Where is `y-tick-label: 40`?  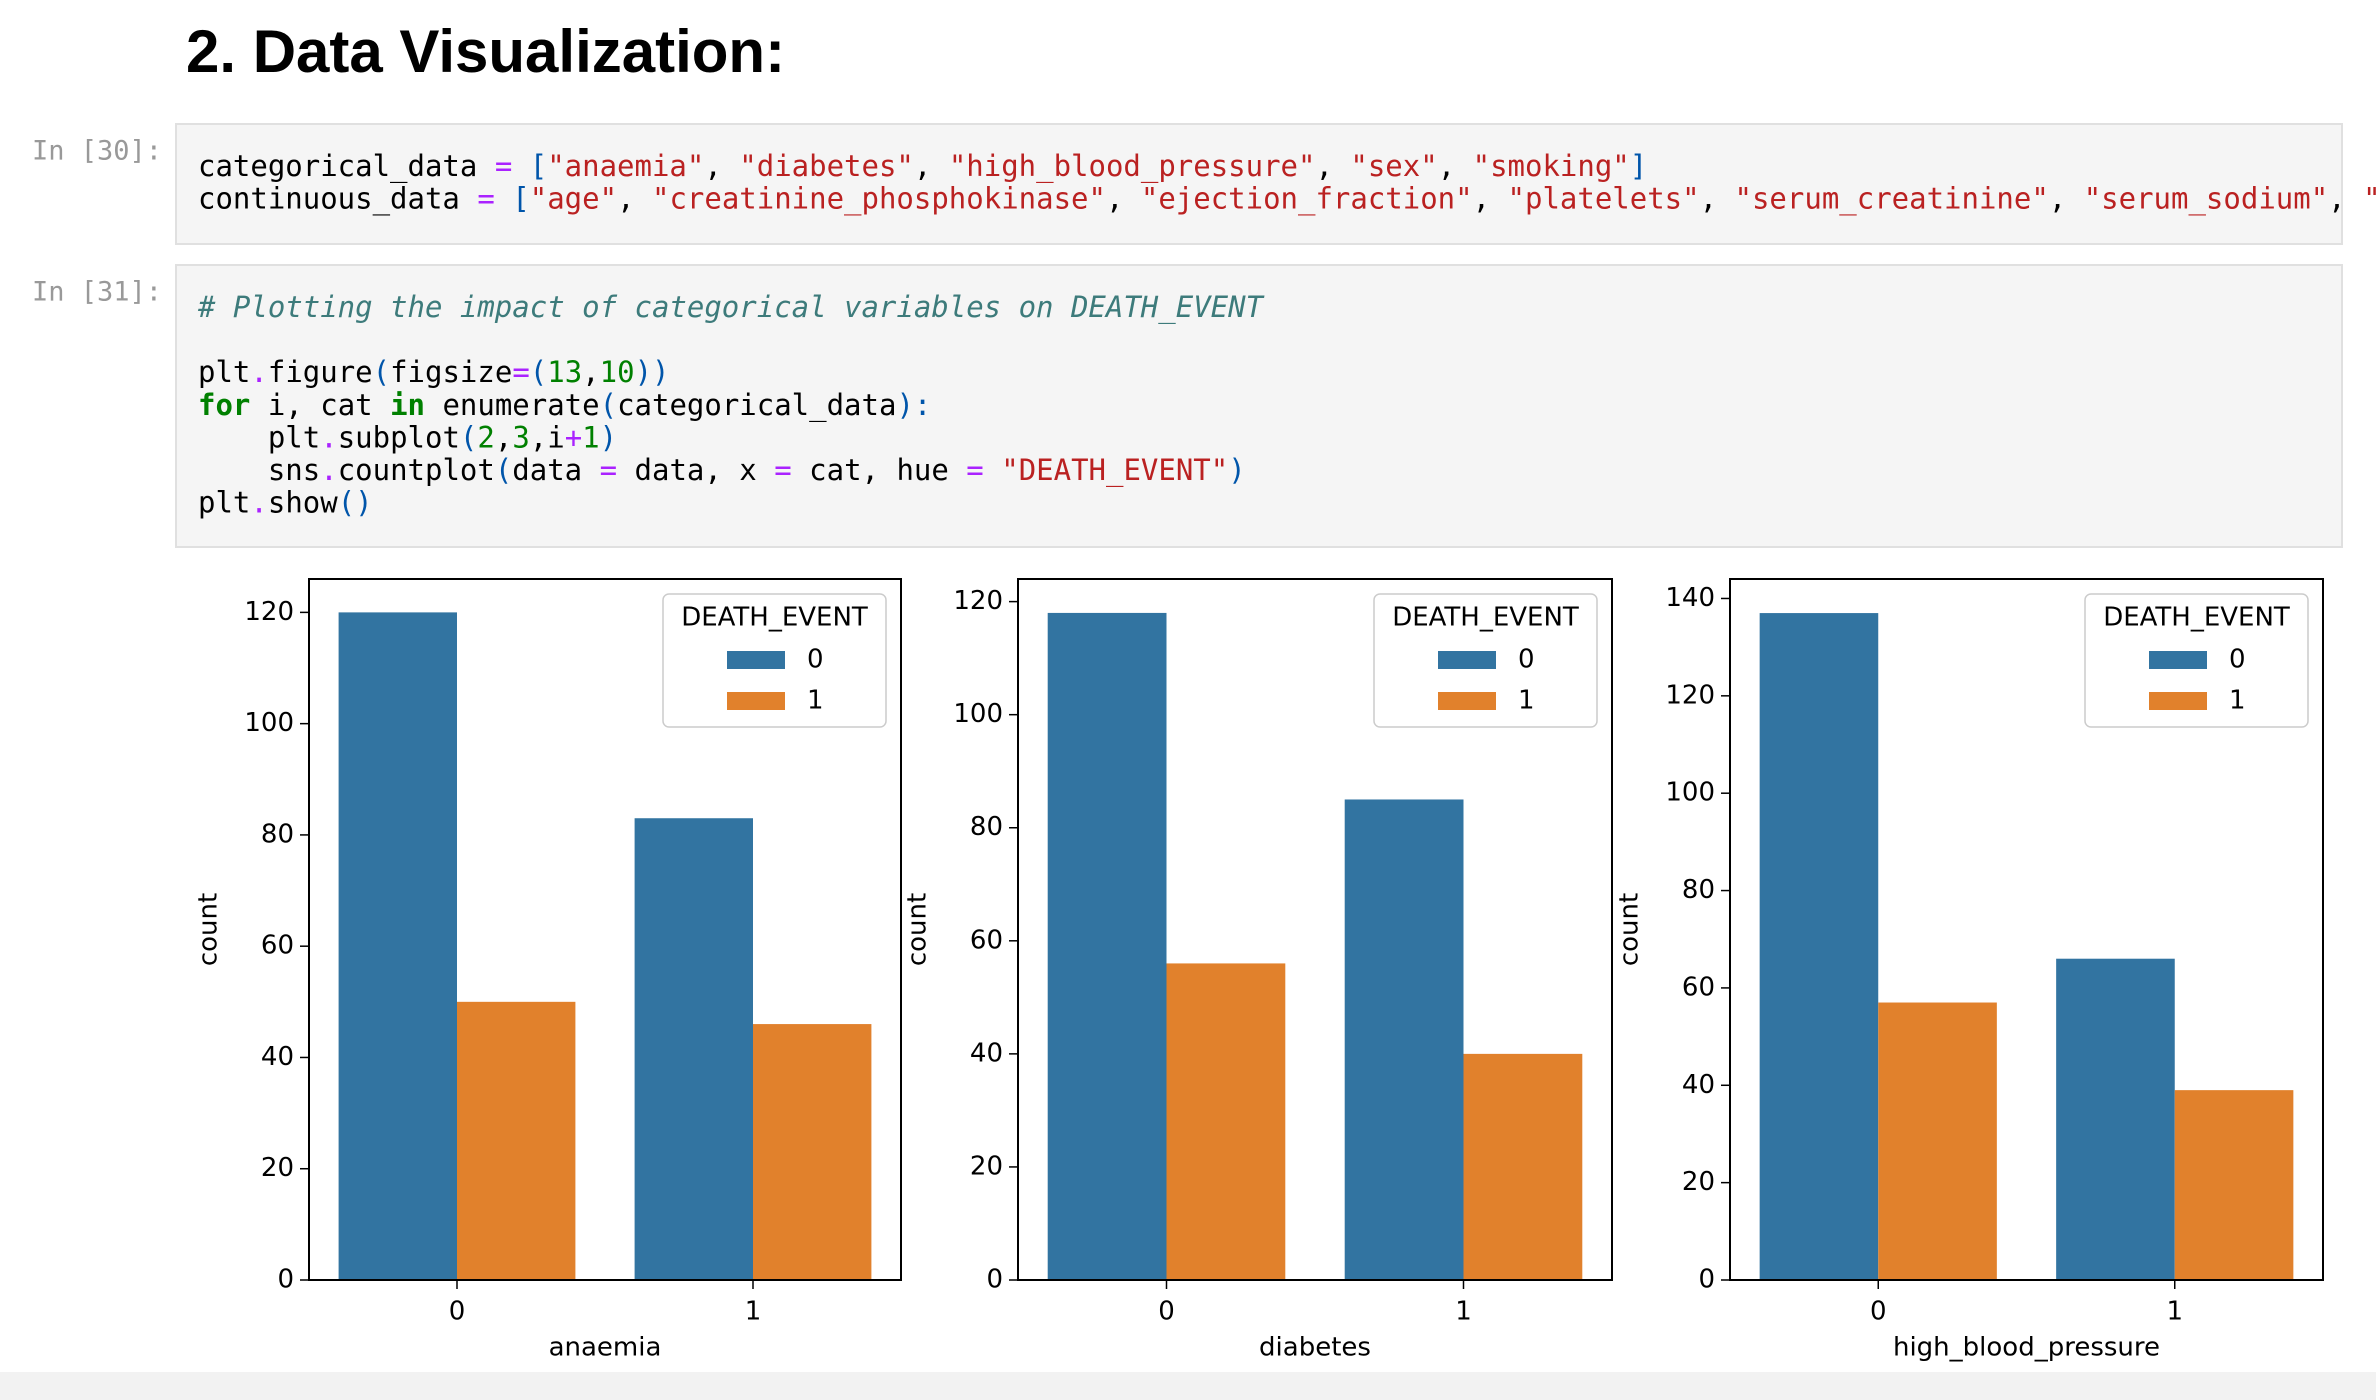 y-tick-label: 40 is located at coordinates (277, 1057).